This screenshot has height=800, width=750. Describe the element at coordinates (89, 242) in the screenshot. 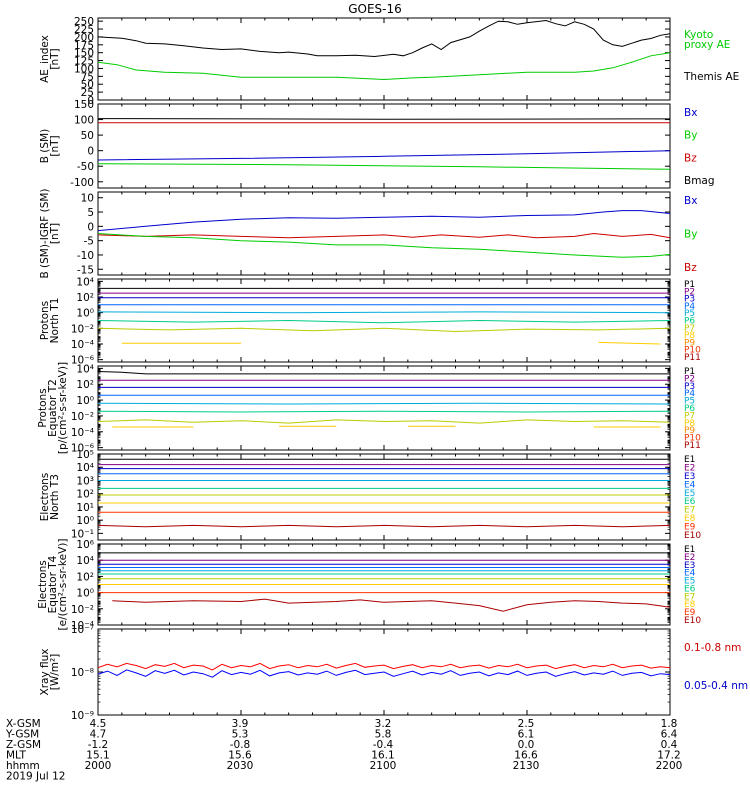

I see `y-tick-label: -5` at that location.